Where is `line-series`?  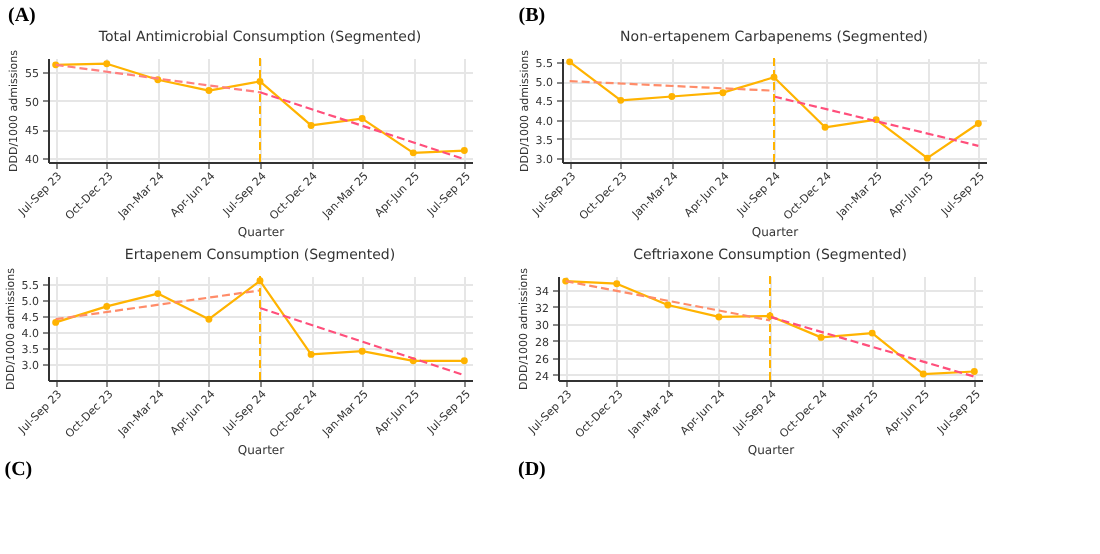
line-series is located at coordinates (774, 110).